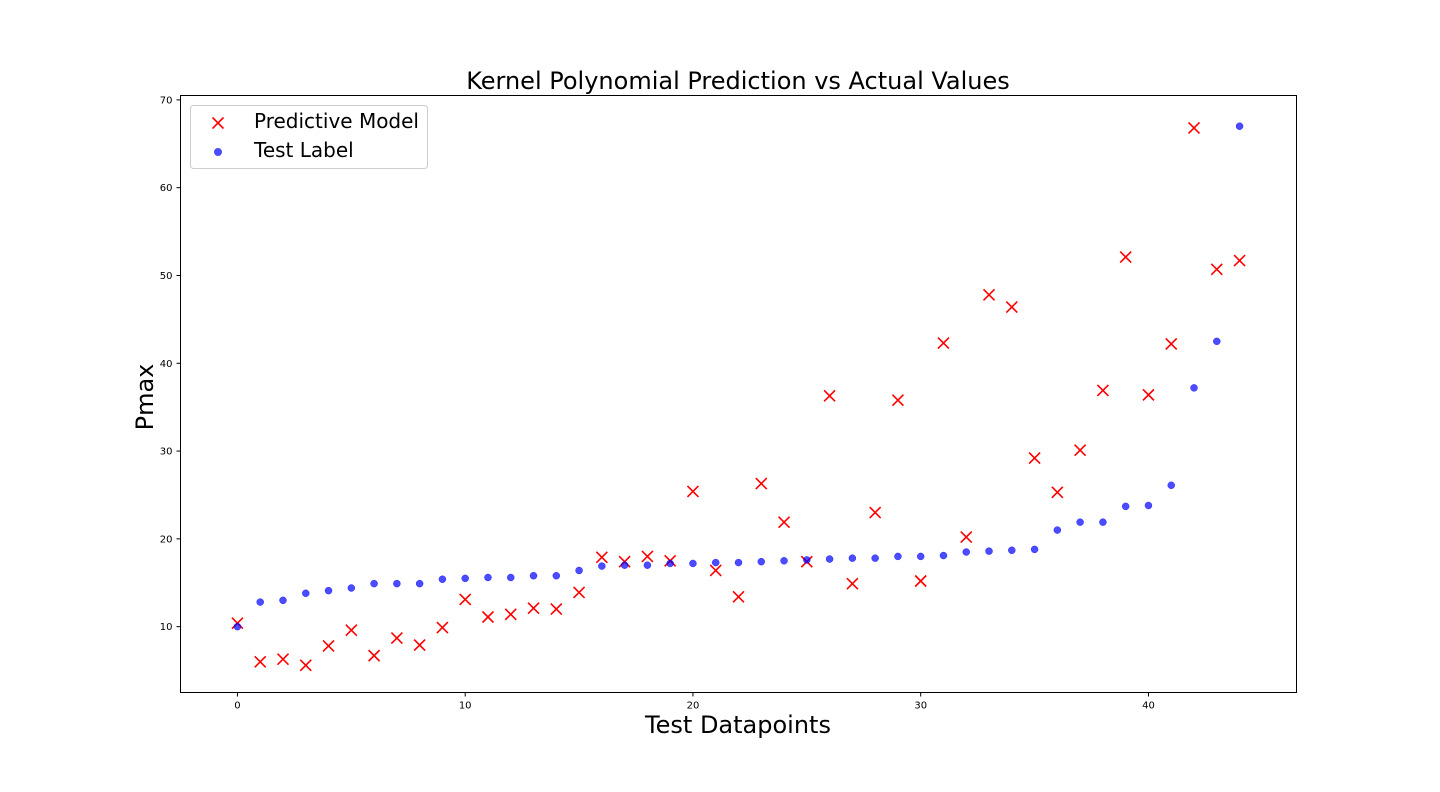 This screenshot has height=792, width=1440. Describe the element at coordinates (693, 706) in the screenshot. I see `x-tick-label: 20` at that location.